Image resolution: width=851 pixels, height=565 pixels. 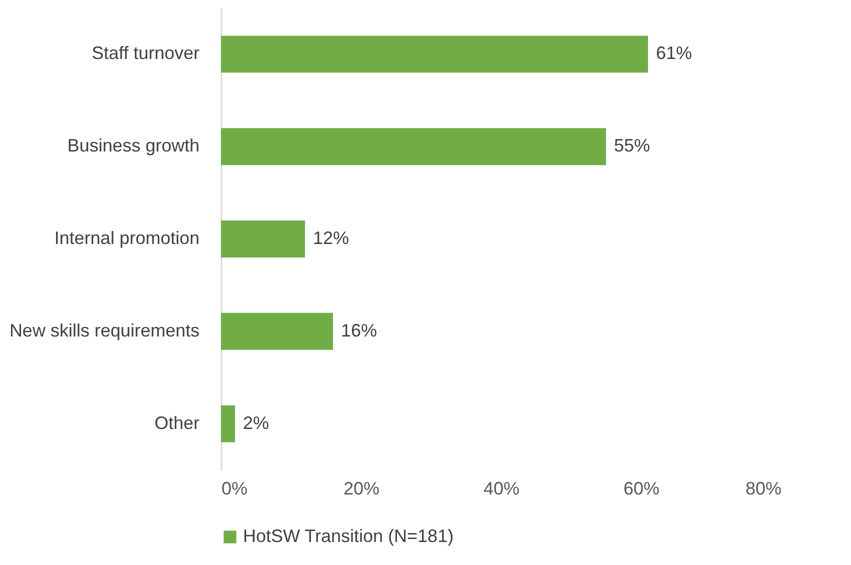 What do you see at coordinates (763, 488) in the screenshot?
I see `x-tick-label: 80%` at bounding box center [763, 488].